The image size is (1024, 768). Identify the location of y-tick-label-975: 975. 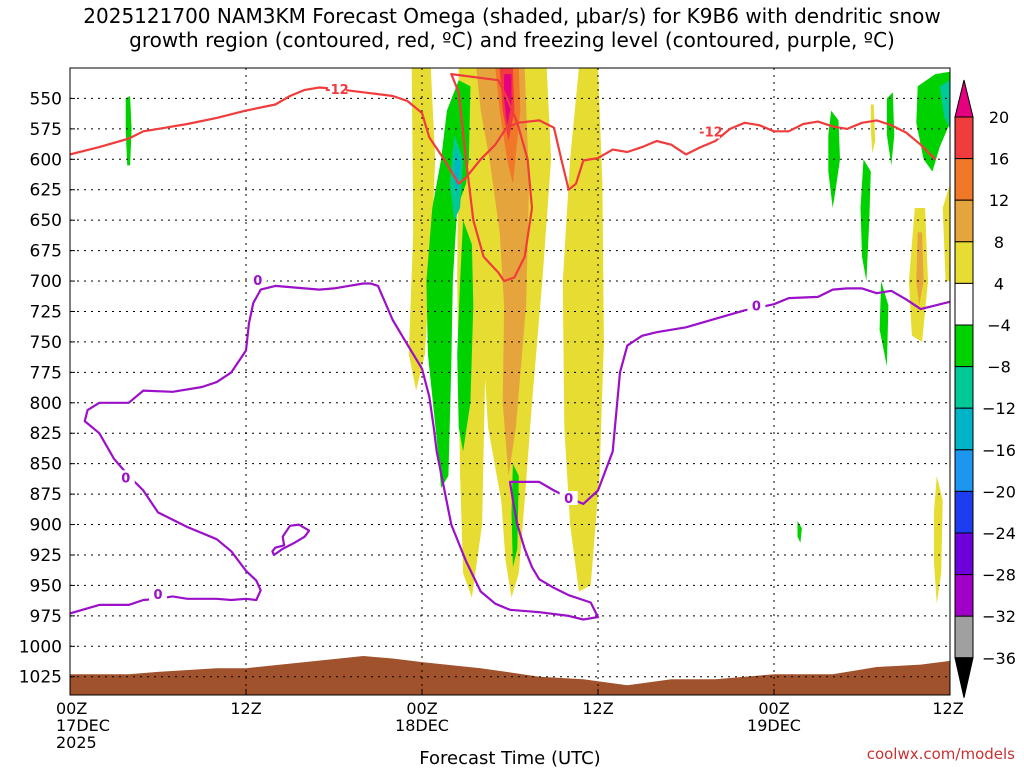
(46, 617).